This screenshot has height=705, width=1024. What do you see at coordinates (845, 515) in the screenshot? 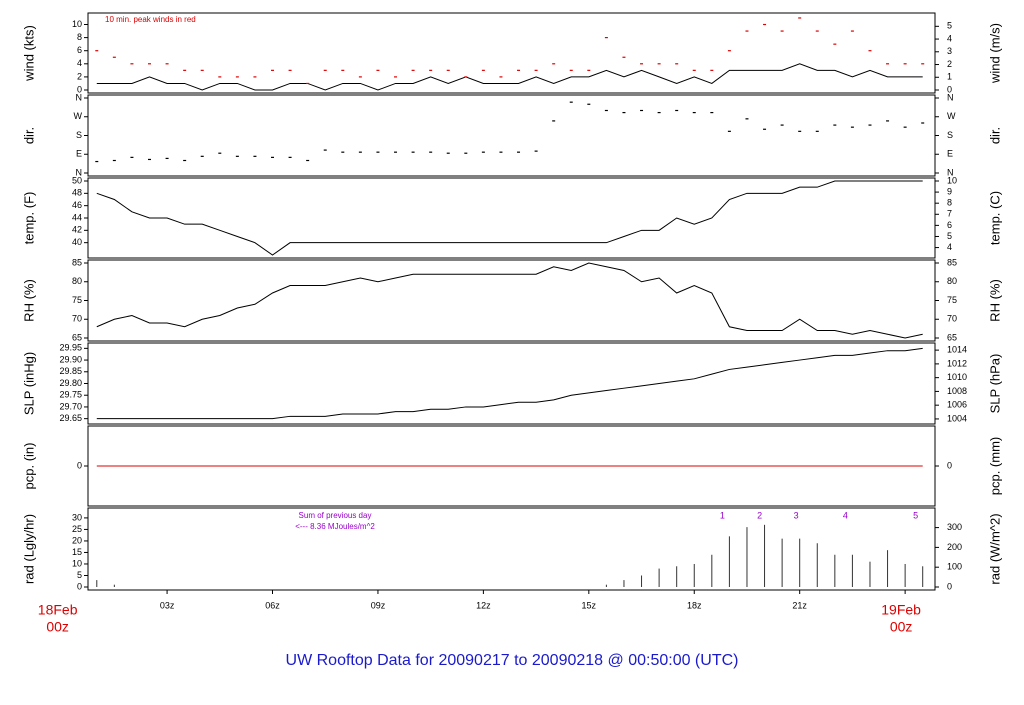
I see `marker-label: 4` at bounding box center [845, 515].